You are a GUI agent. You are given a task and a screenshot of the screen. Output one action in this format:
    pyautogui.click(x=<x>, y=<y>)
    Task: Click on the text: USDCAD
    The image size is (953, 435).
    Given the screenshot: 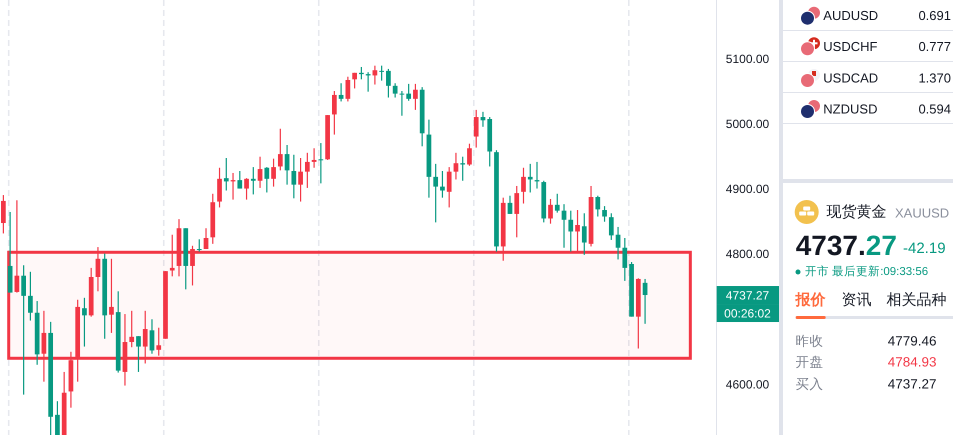 What is the action you would take?
    pyautogui.click(x=850, y=78)
    